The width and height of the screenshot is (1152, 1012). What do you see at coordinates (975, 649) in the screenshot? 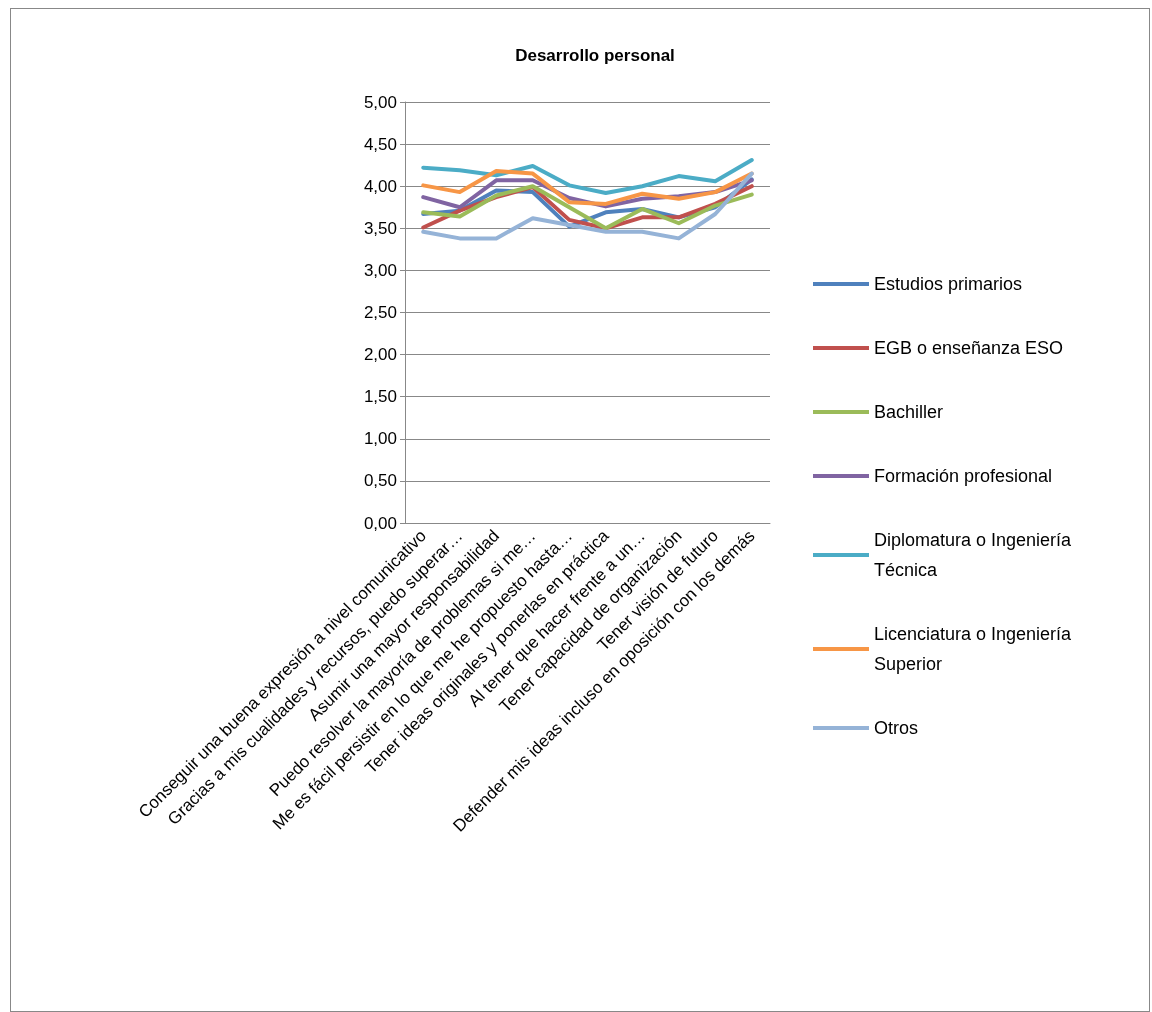
I see `legend-label: Licenciatura o Ingeniería Superior` at bounding box center [975, 649].